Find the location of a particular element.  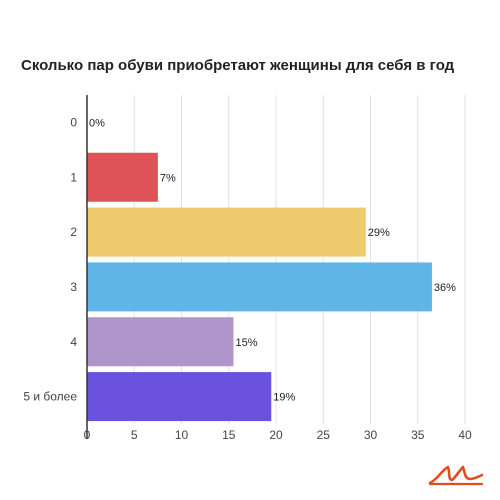

brand-logo-icon is located at coordinates (456, 475).